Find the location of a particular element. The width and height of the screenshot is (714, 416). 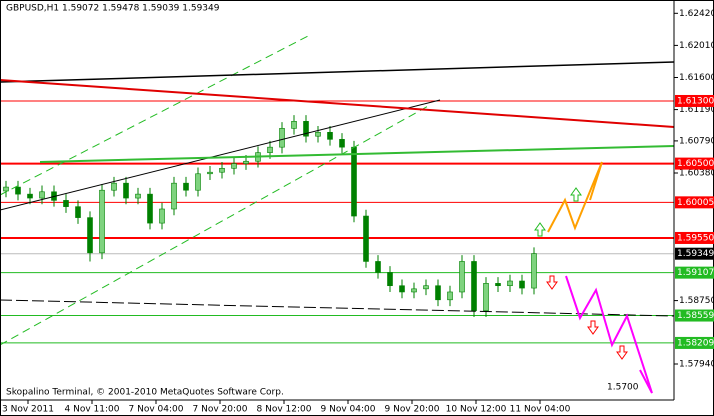

annotation: 1.5700 is located at coordinates (623, 388).